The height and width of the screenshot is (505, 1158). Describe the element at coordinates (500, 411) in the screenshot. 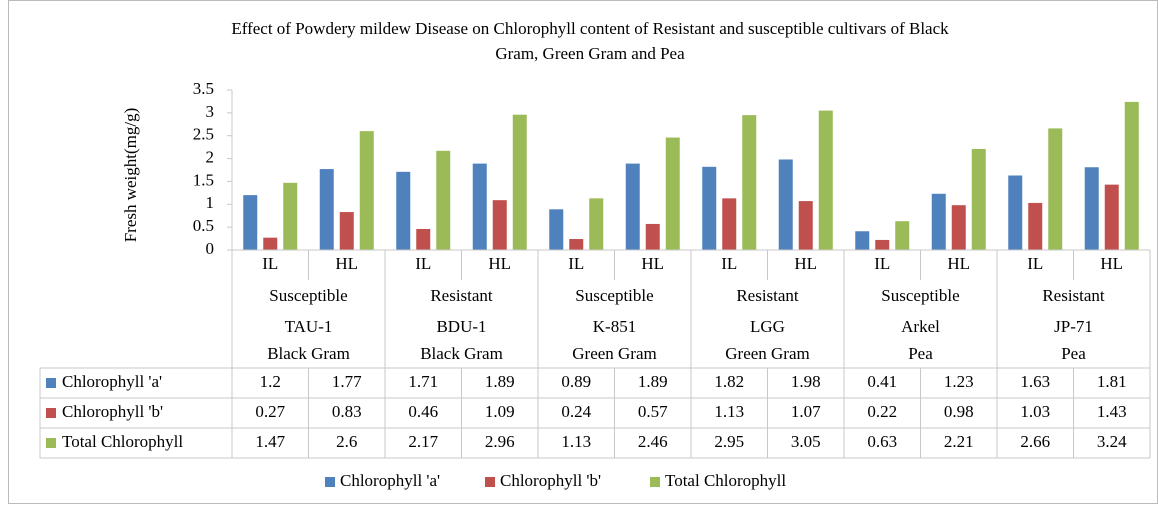

I see `table-cell: 1.09` at that location.